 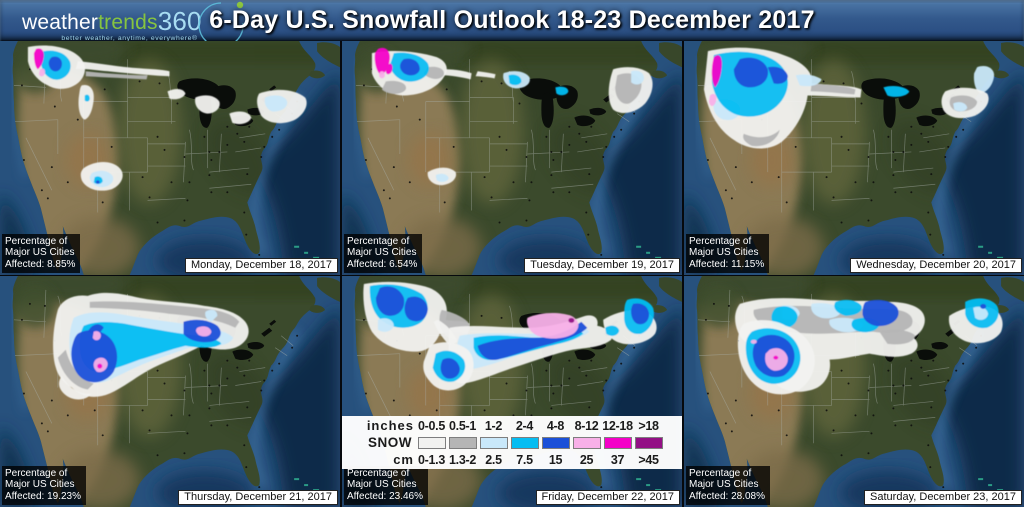 What do you see at coordinates (493, 459) in the screenshot?
I see `legend-cm-value: 2.5` at bounding box center [493, 459].